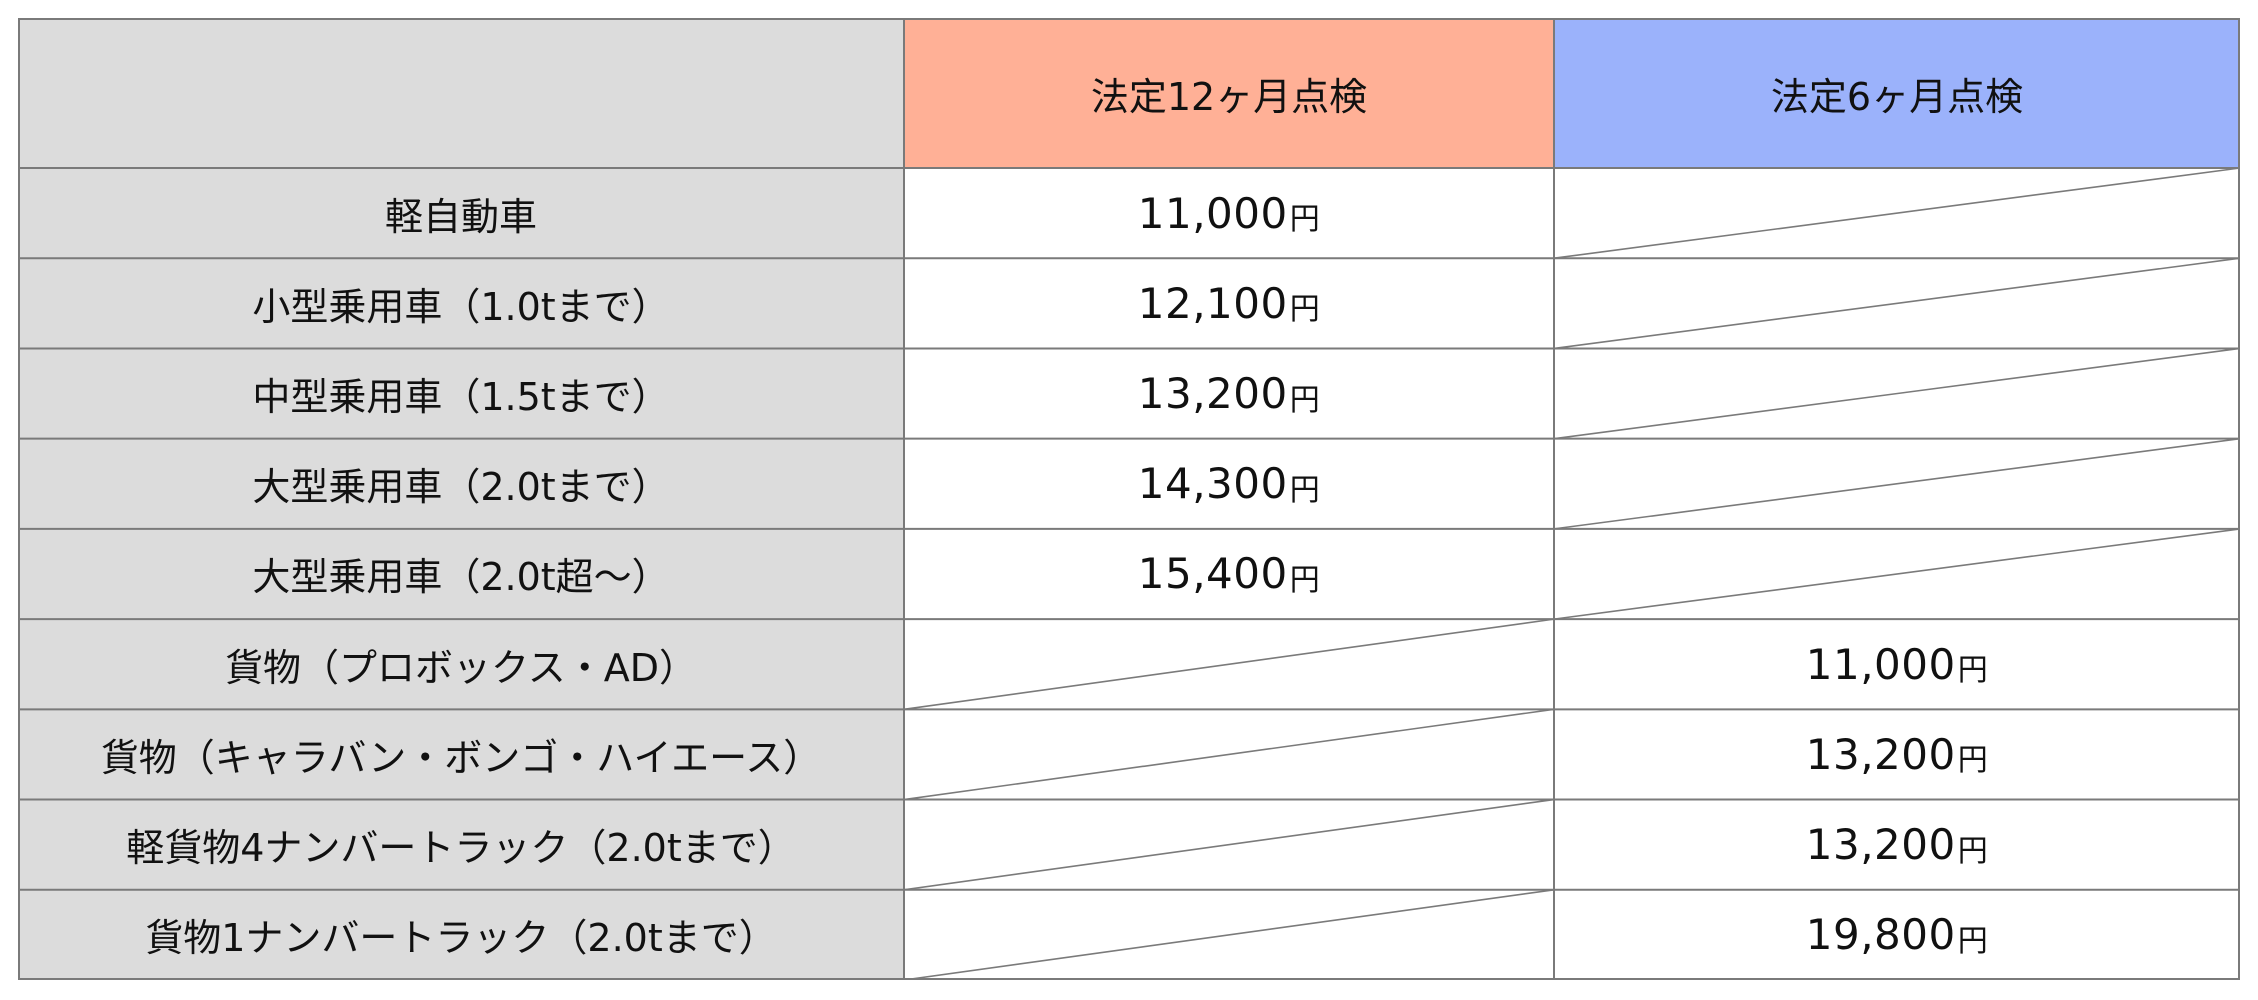  I want to click on row-label: 小型乗用車（1.0tまで）, so click(461, 303).